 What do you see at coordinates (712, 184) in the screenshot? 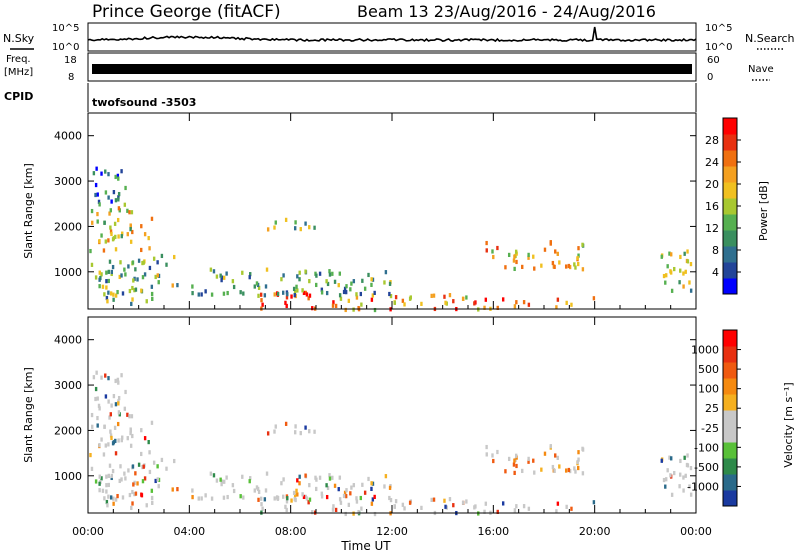
I see `colorbar-tick-label: 20` at bounding box center [712, 184].